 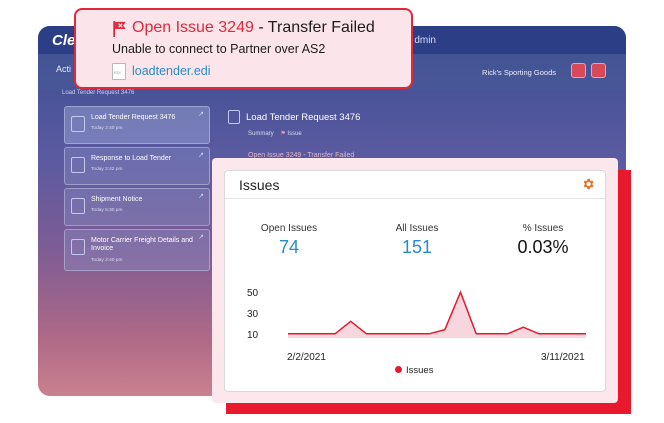 I want to click on detail-issue: Open Issue 3249 - Transfer Failed, so click(x=301, y=155).